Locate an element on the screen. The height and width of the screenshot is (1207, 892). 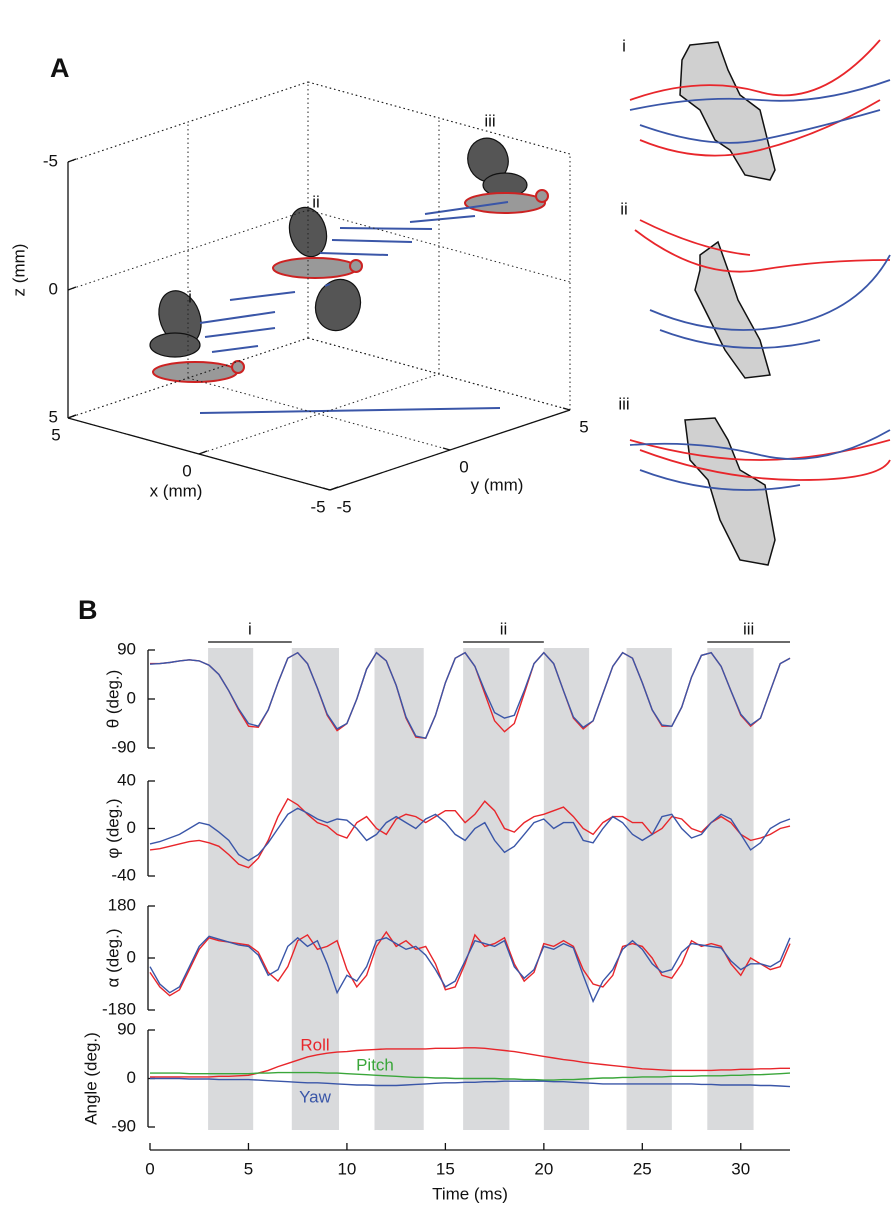
z-tick-label: -5 is located at coordinates (50, 160).